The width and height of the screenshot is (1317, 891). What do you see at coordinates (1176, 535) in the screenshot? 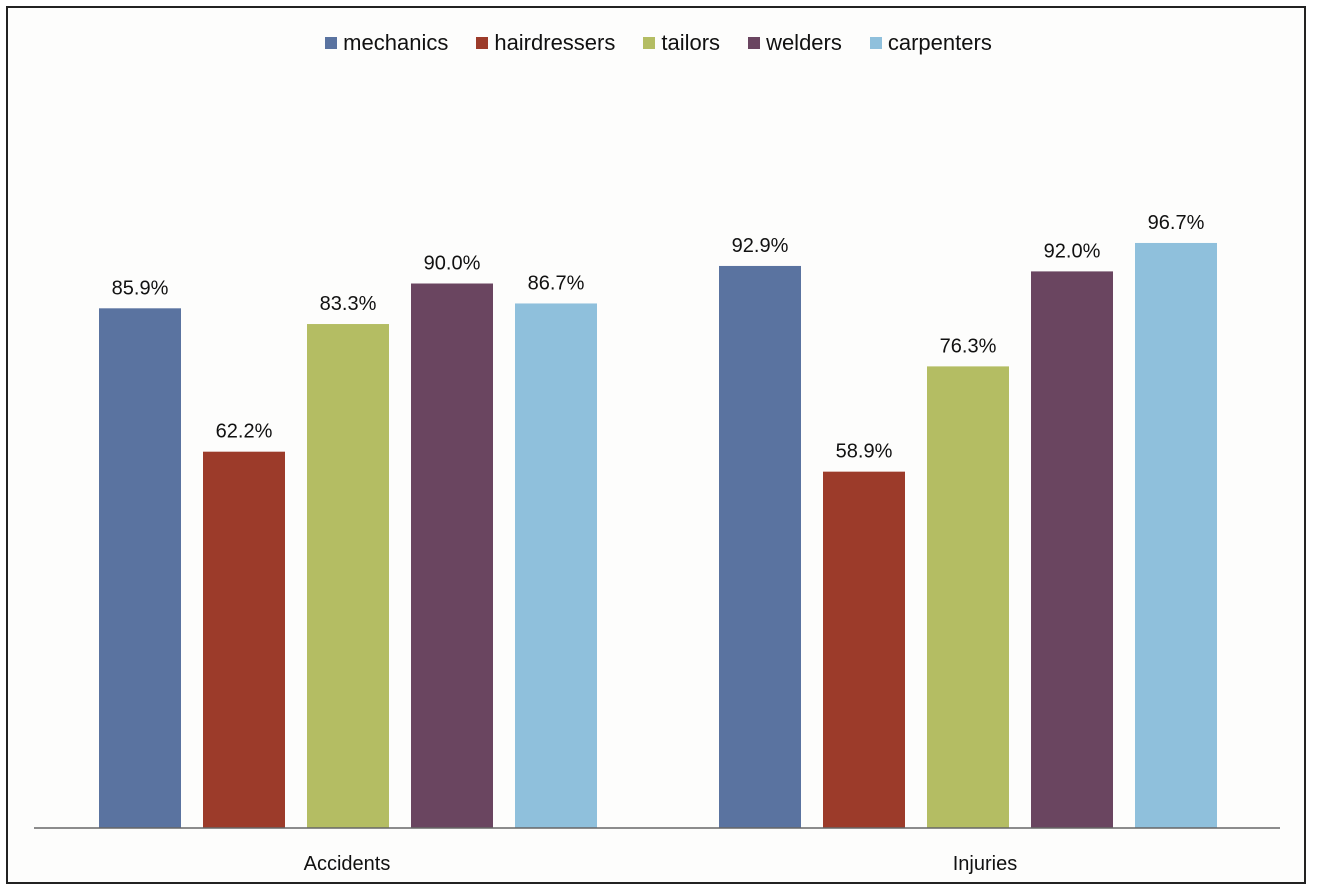
I see `bar-injuries-carpenters` at bounding box center [1176, 535].